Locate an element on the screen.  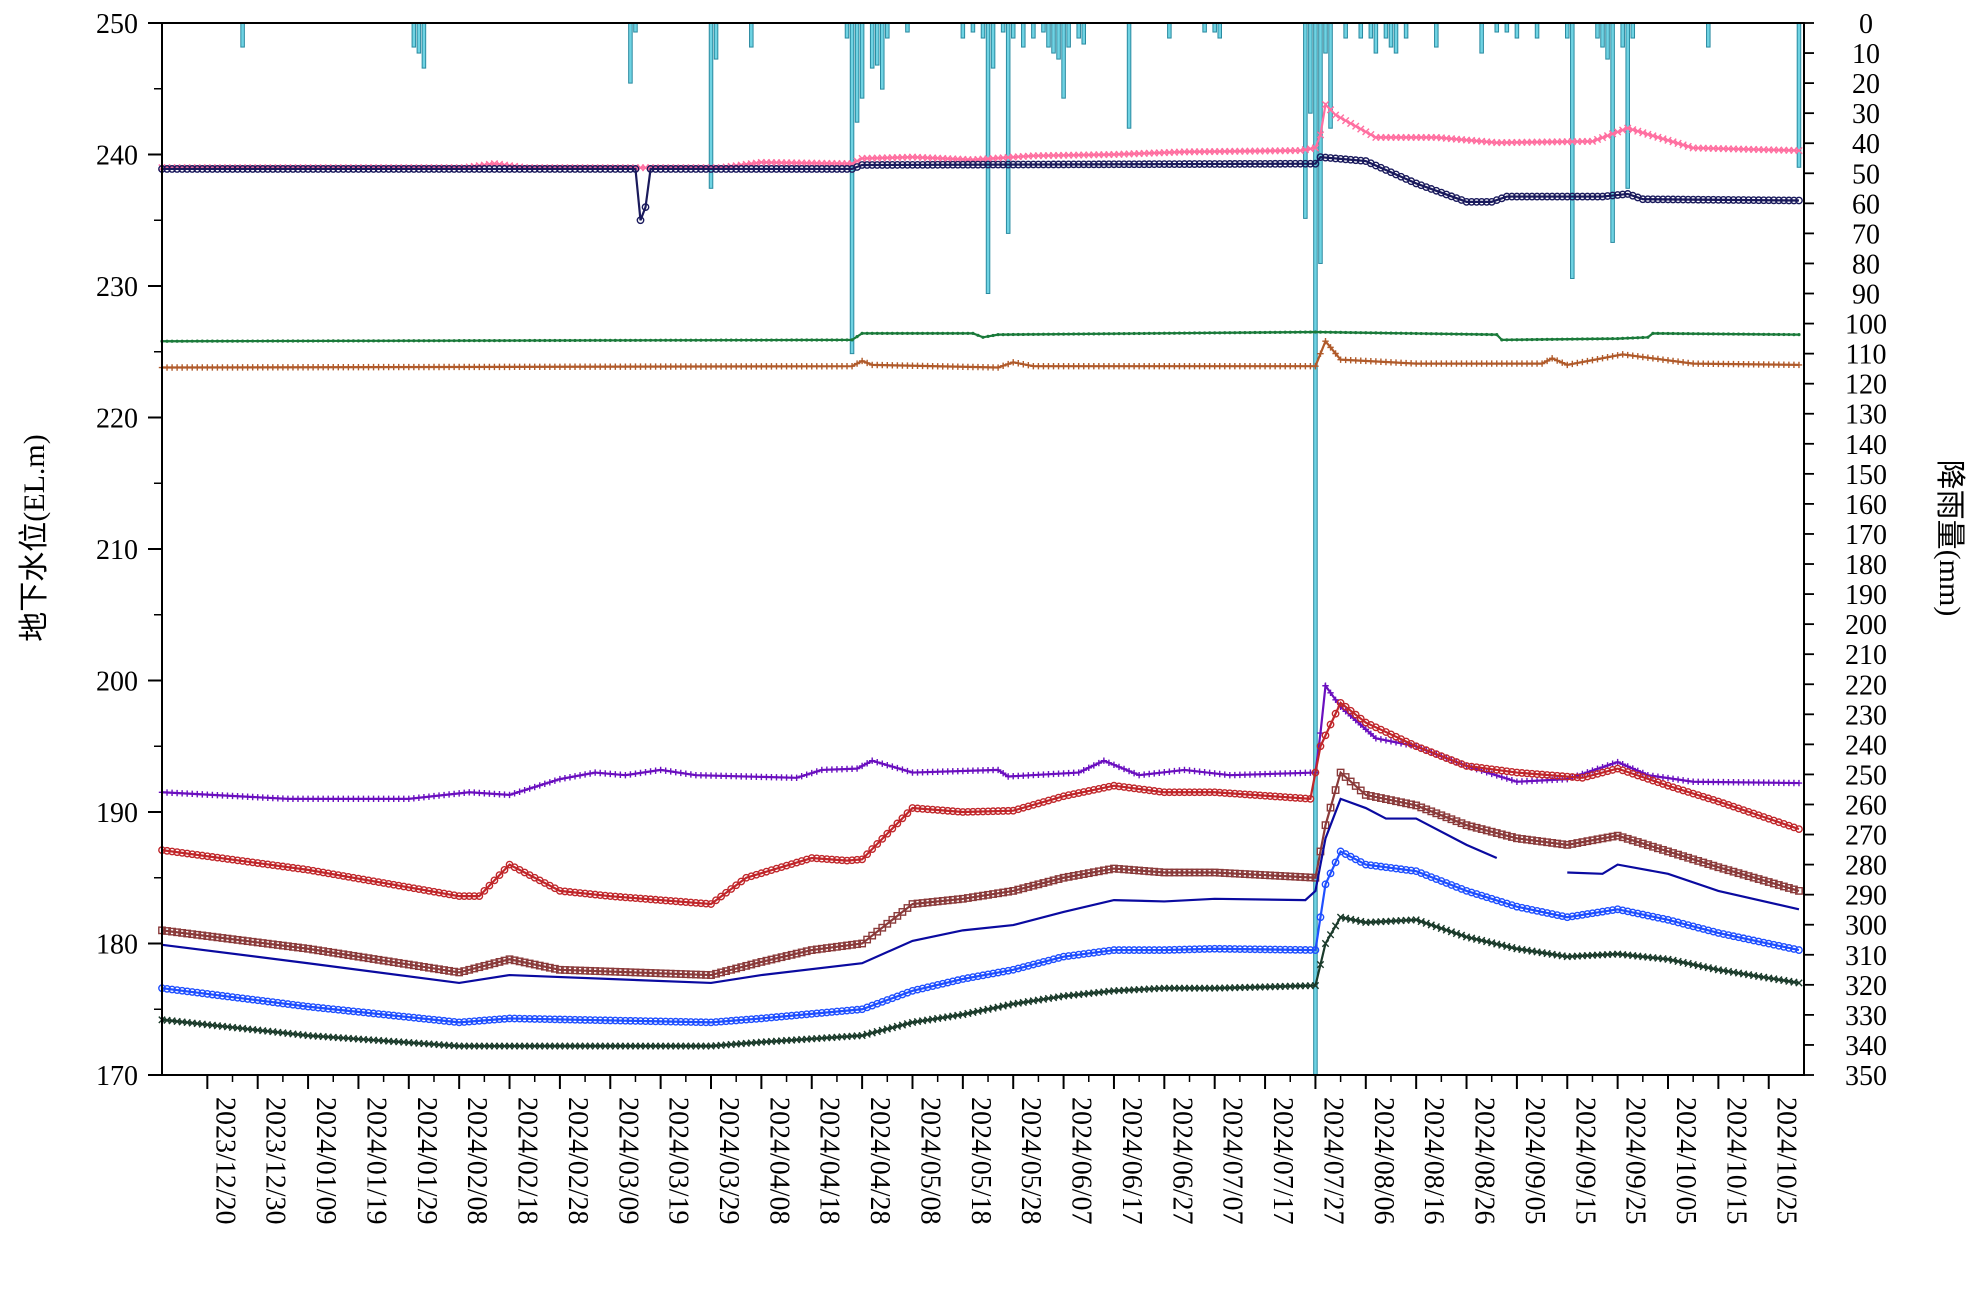
x-tick-label: 2024/08/16 is located at coordinates (1433, 1161).